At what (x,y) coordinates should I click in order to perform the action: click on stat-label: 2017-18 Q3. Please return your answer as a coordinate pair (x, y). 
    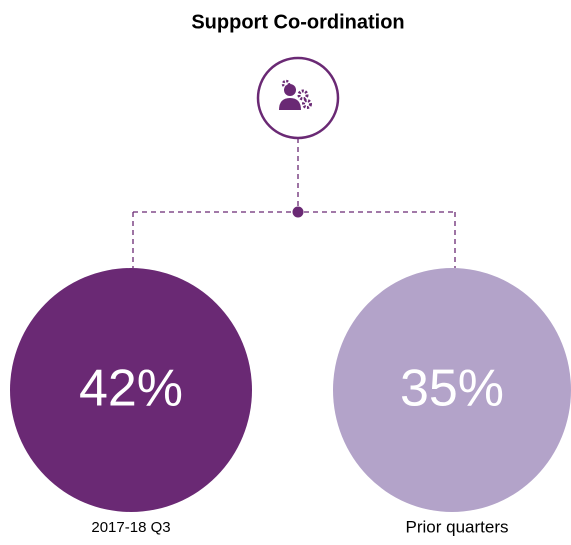
    Looking at the image, I should click on (130, 527).